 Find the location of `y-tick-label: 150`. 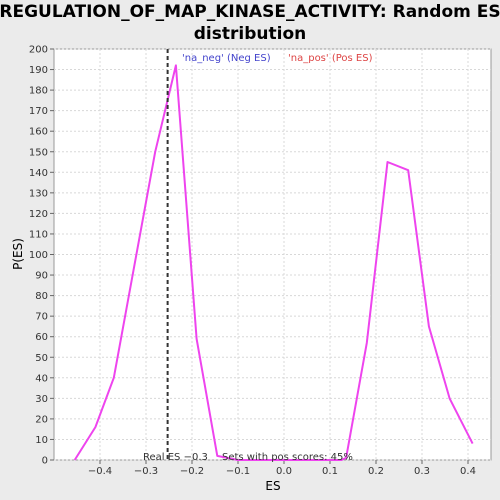

y-tick-label: 150 is located at coordinates (38, 152).